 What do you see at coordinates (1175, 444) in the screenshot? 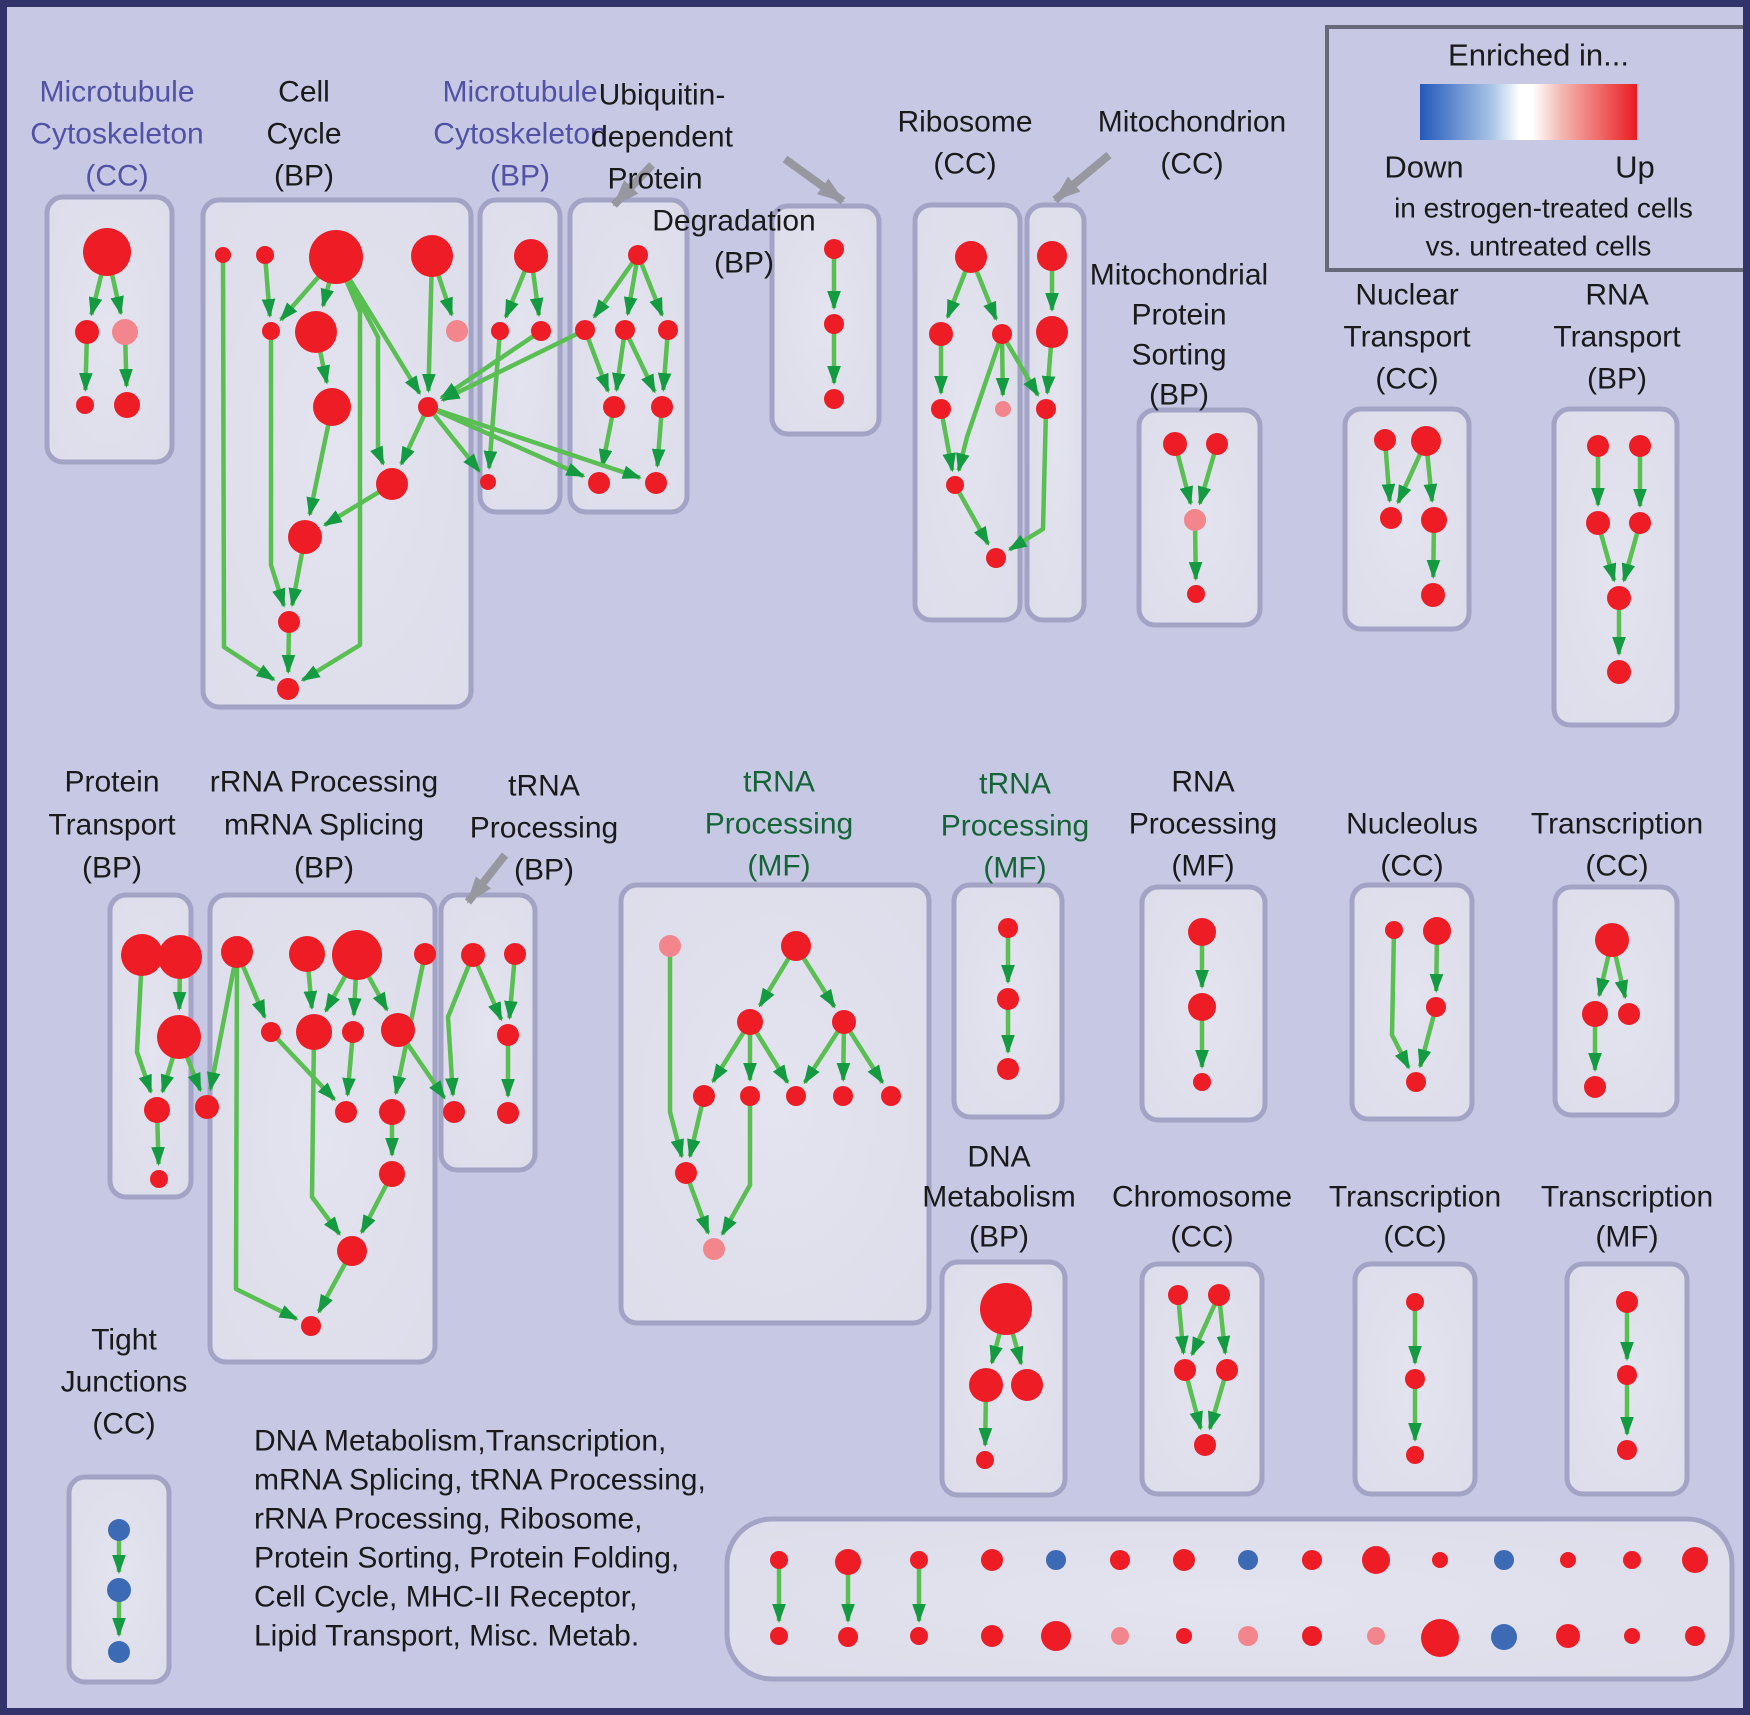
I see `go-node-ps1` at bounding box center [1175, 444].